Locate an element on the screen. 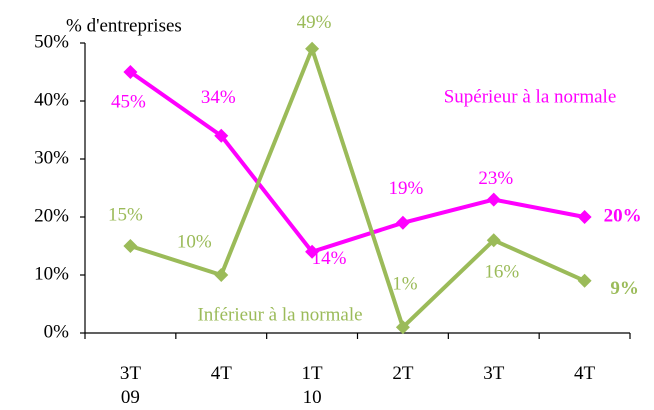  data-label: 20% is located at coordinates (623, 215).